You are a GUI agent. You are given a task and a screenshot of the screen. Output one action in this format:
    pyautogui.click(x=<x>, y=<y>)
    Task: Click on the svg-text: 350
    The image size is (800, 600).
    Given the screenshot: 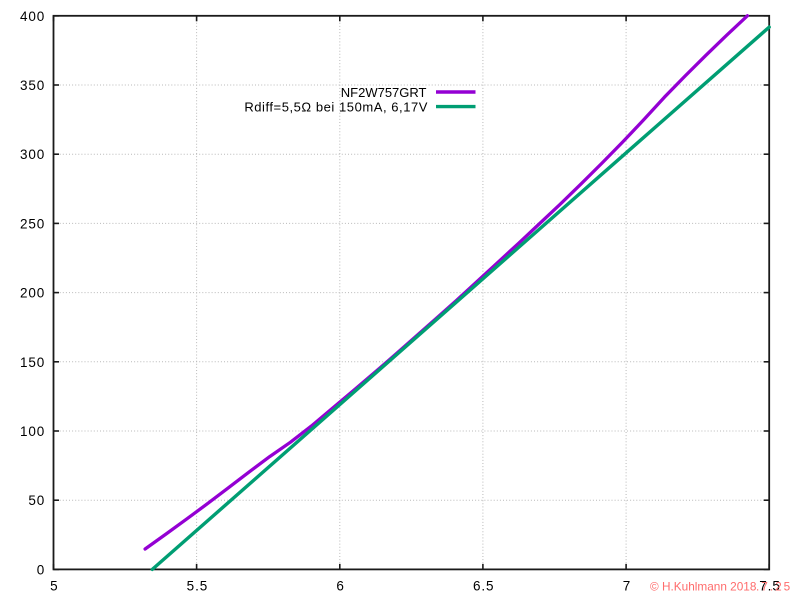 What is the action you would take?
    pyautogui.click(x=32, y=85)
    